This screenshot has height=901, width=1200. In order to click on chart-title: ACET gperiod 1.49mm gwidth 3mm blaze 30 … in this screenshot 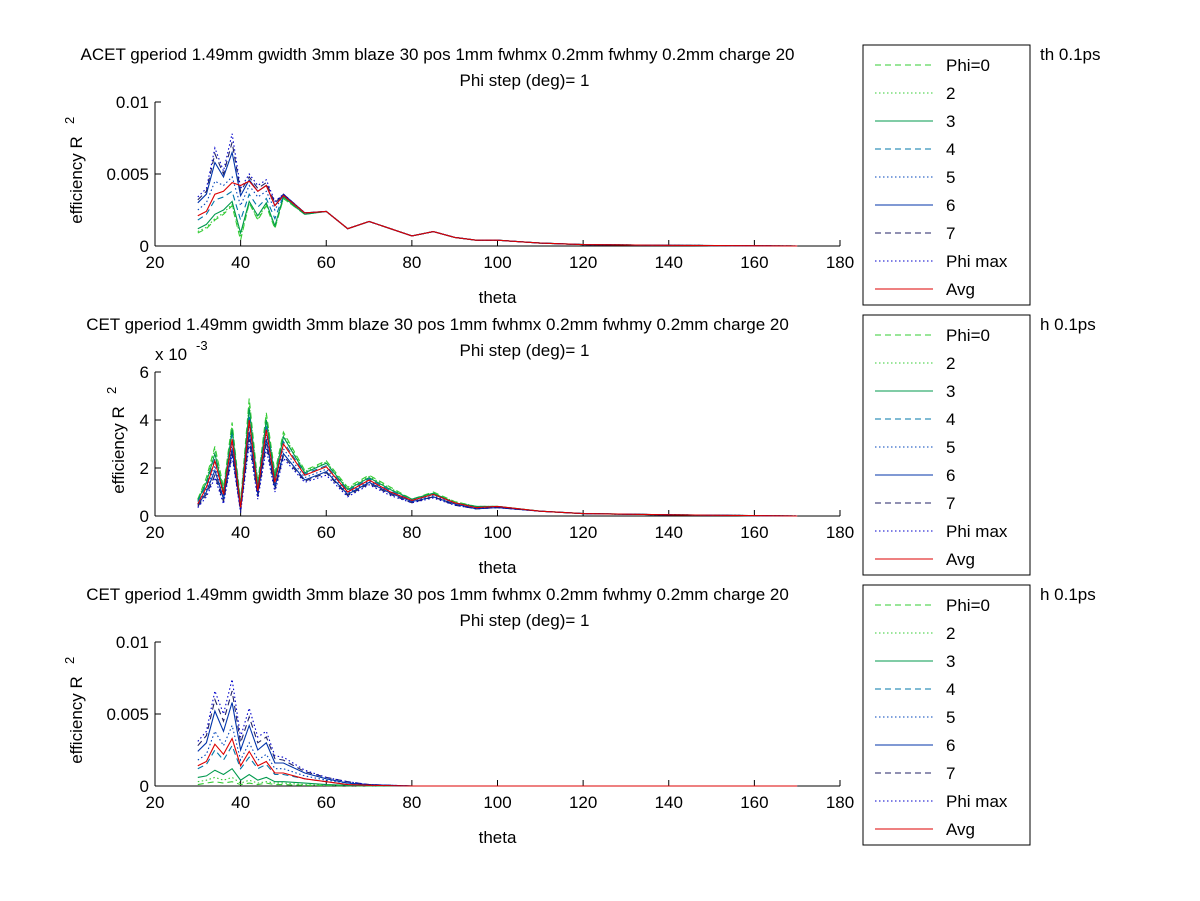, I will do `click(438, 54)`.